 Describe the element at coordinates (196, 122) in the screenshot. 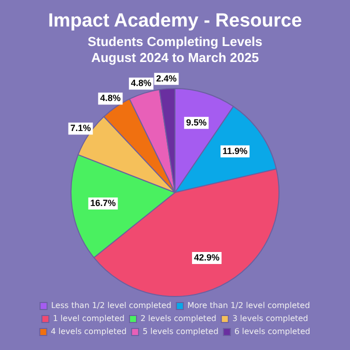

I see `data-label: 9.5%` at that location.